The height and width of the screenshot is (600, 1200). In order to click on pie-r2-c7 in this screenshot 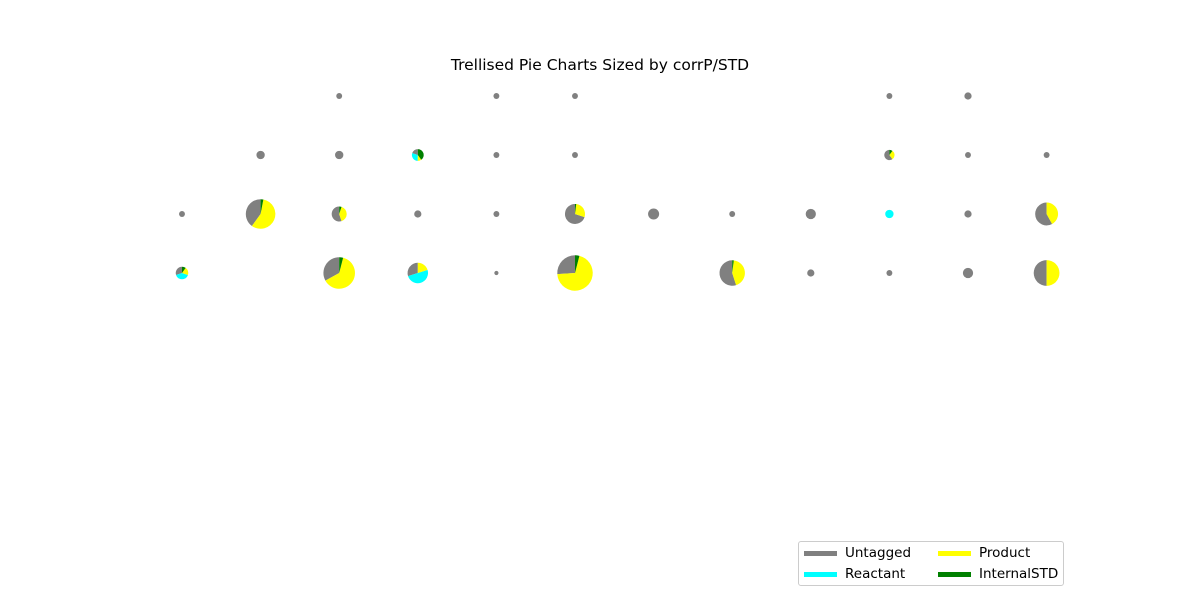, I will do `click(732, 214)`.